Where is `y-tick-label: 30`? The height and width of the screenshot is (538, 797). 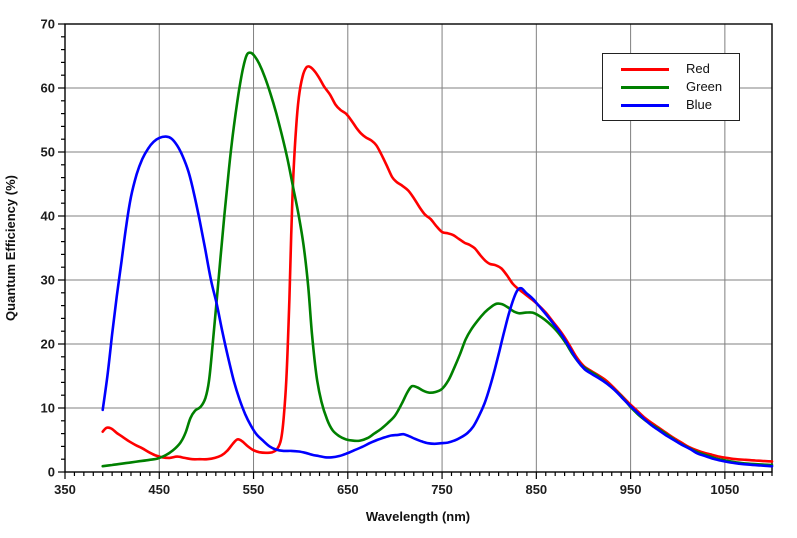 y-tick-label: 30 is located at coordinates (48, 280).